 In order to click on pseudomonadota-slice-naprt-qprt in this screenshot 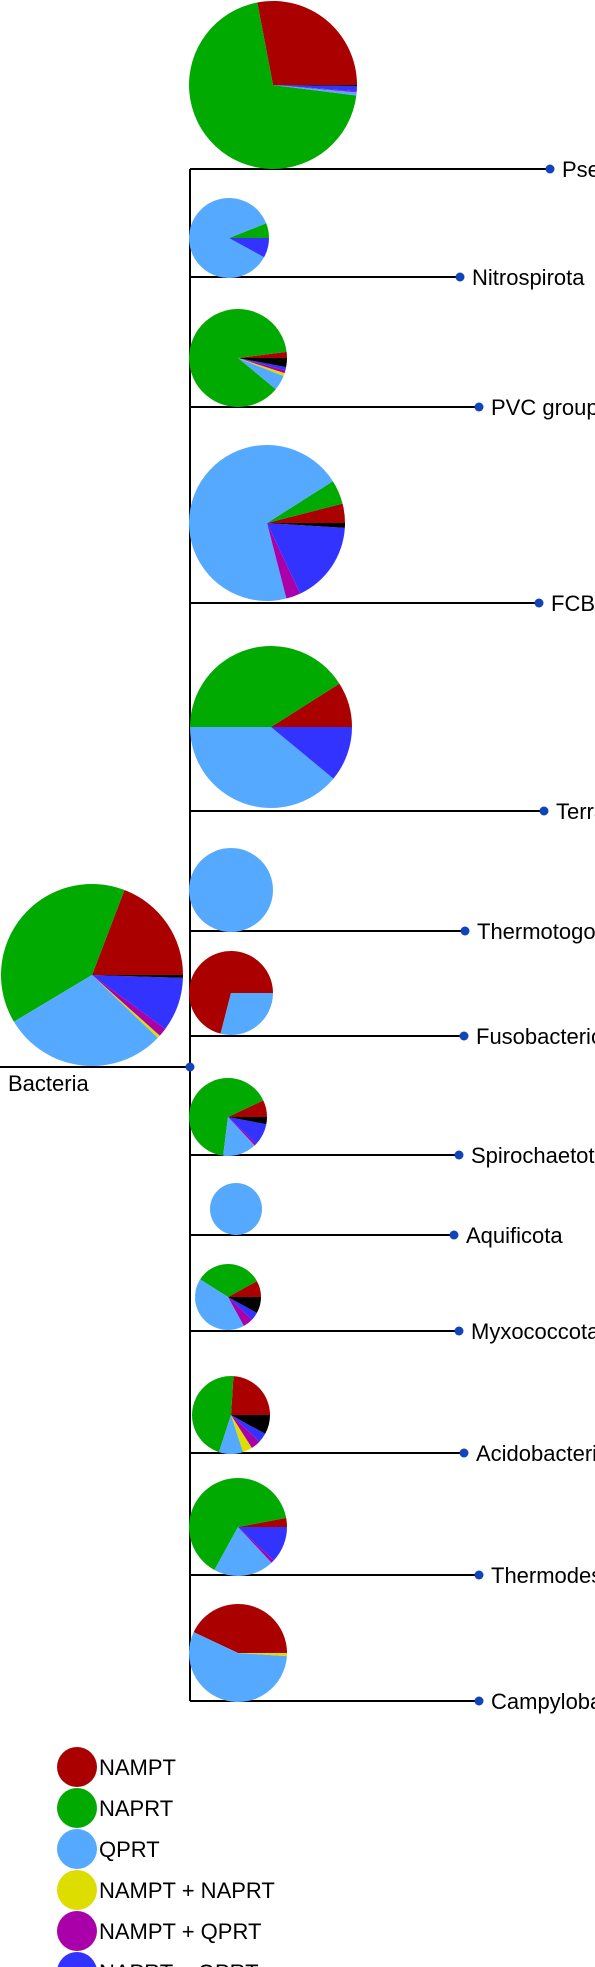, I will do `click(315, 88)`.